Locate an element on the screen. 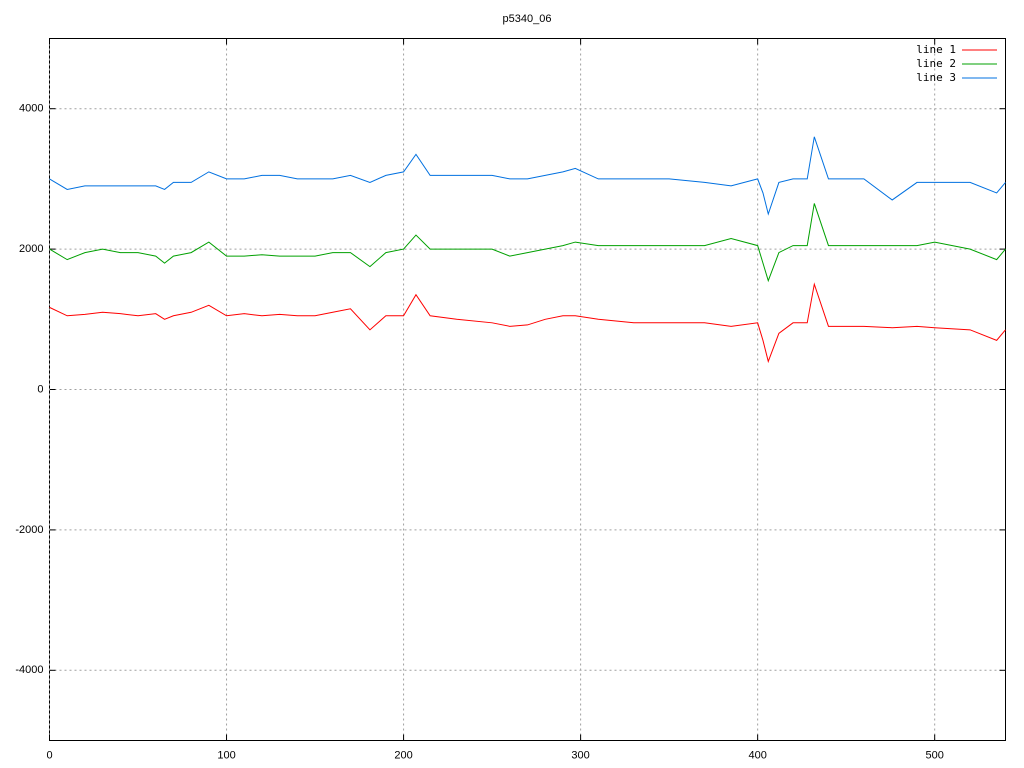 The image size is (1024, 768). x-tick-label: 500 is located at coordinates (935, 755).